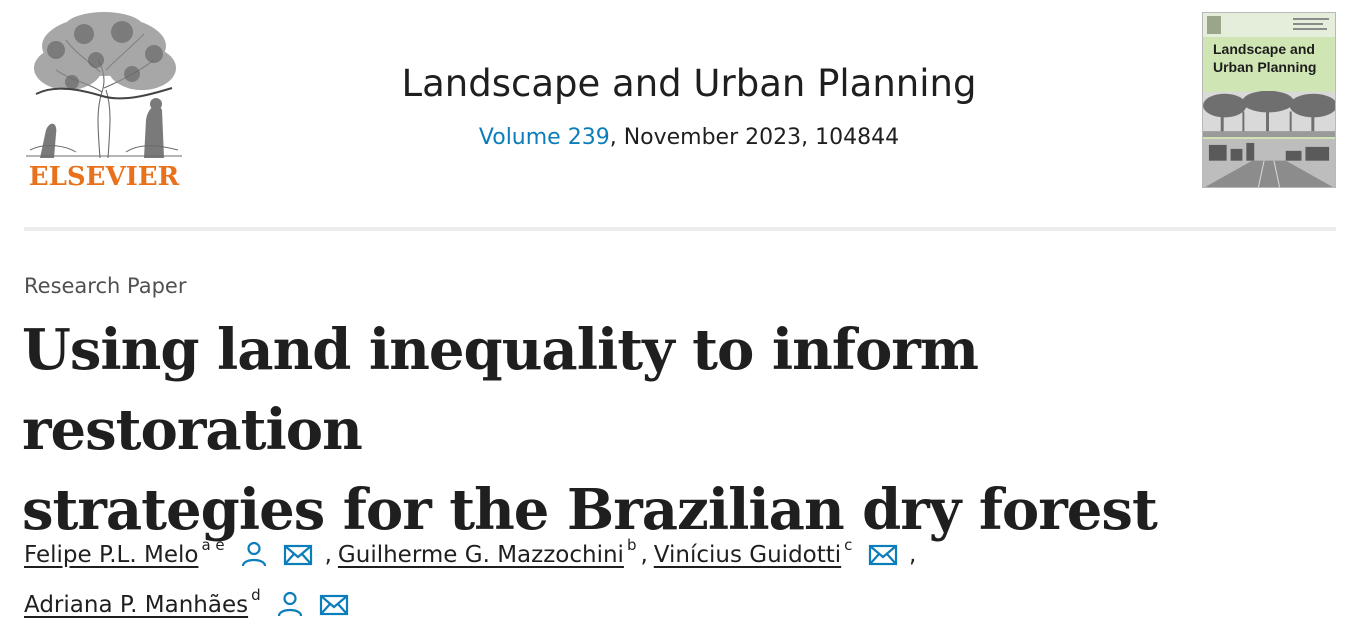 Image resolution: width=1348 pixels, height=634 pixels. I want to click on author-affiliation-melo: a e, so click(213, 545).